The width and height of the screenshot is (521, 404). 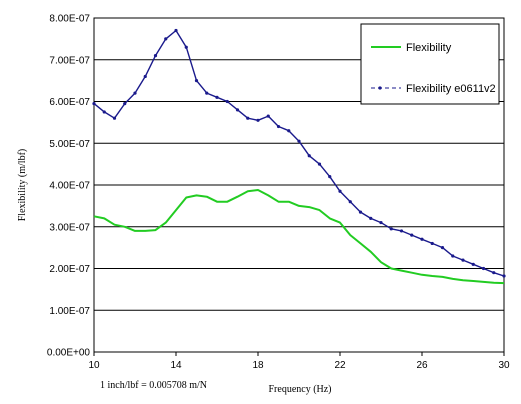 What do you see at coordinates (22, 185) in the screenshot?
I see `y-axis-title: Flexibility (m/lbf)` at bounding box center [22, 185].